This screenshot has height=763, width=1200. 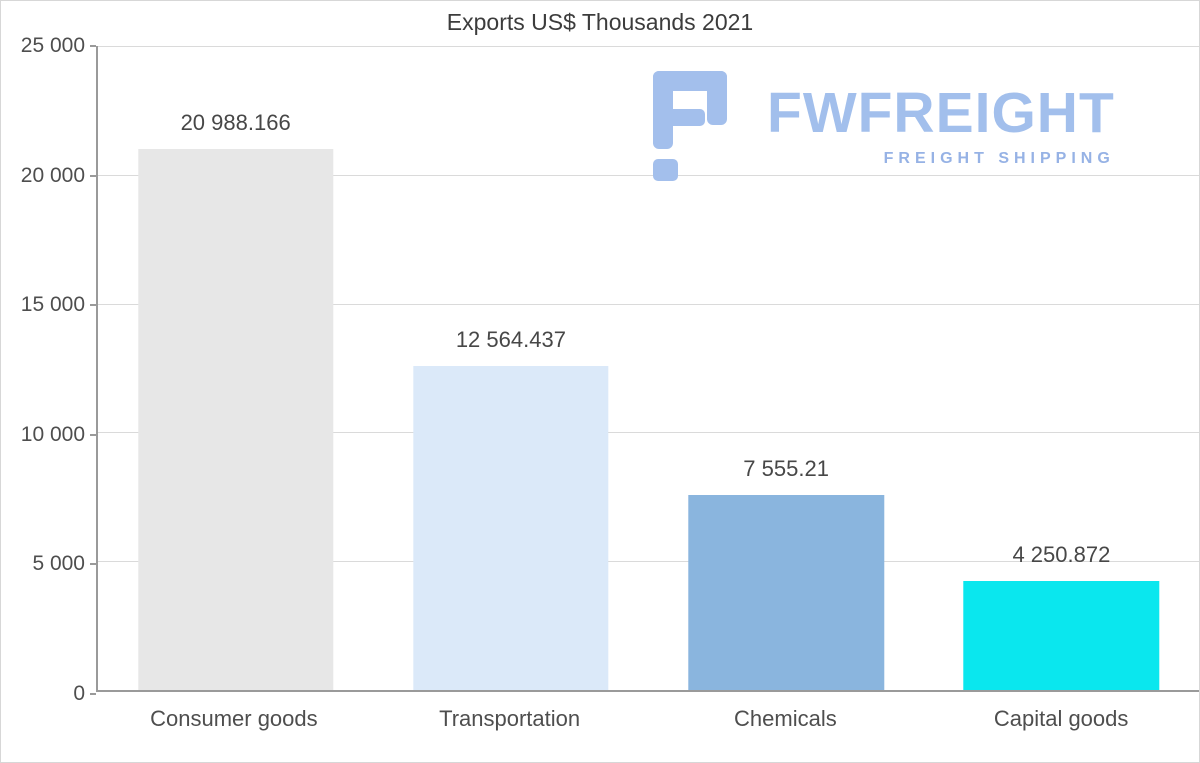 I want to click on brand-name: FWFREIGHT, so click(x=941, y=113).